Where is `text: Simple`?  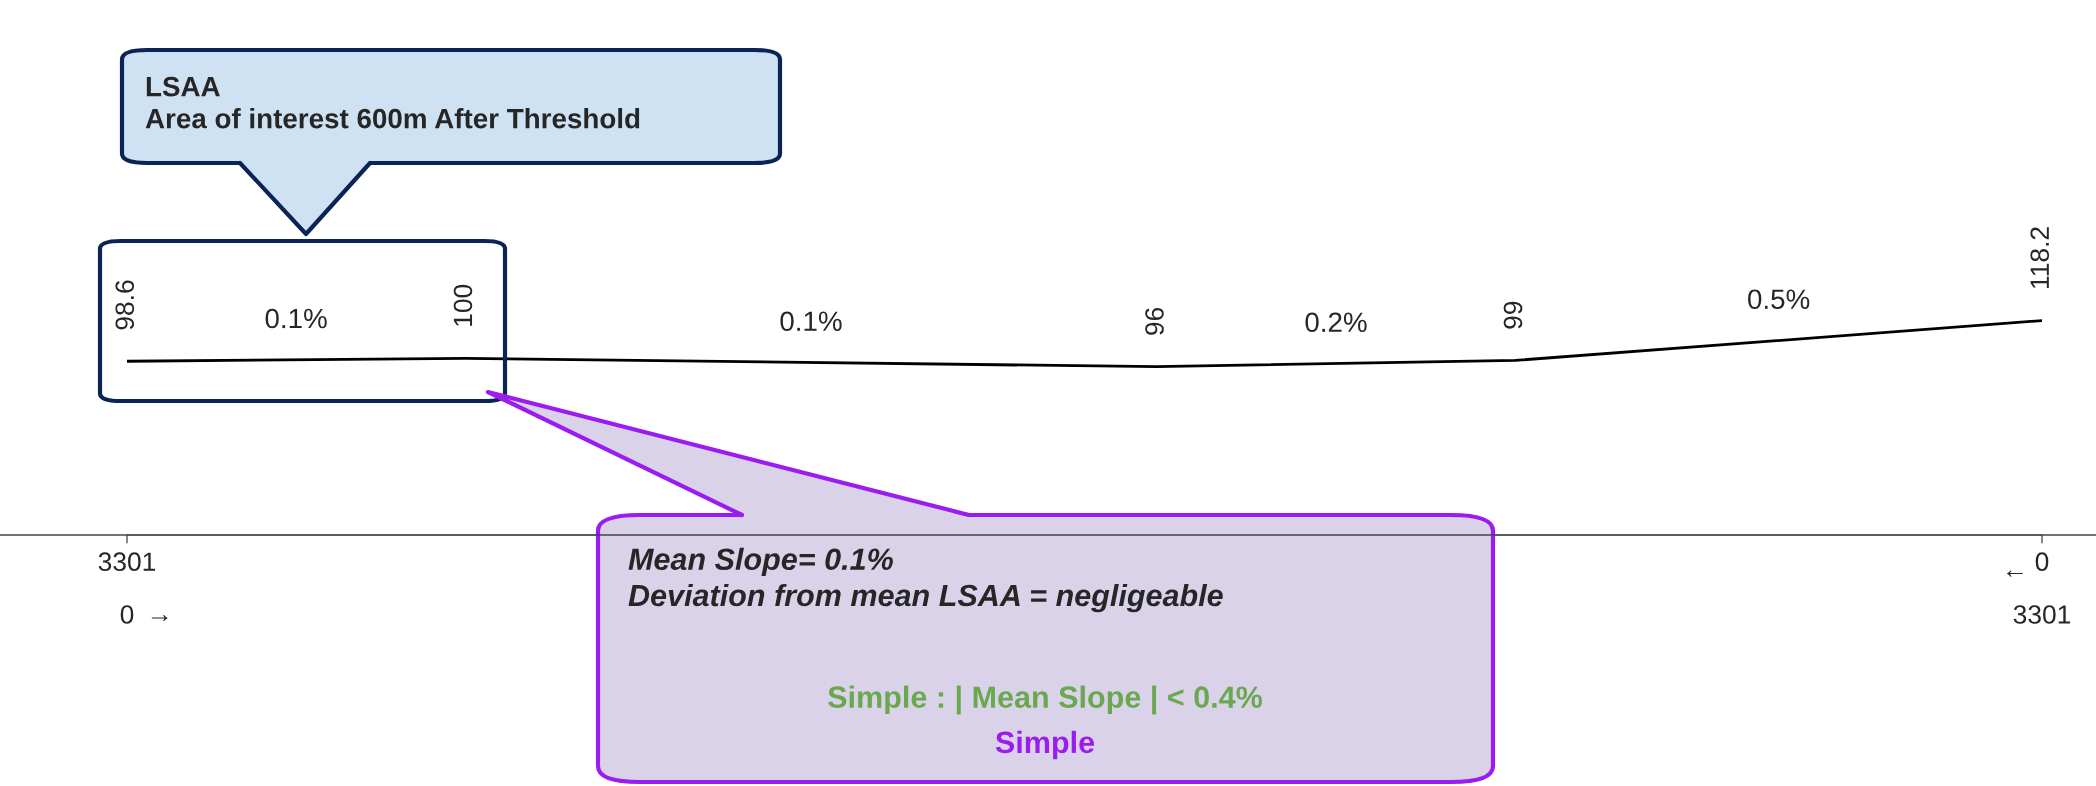
text: Simple is located at coordinates (1045, 745).